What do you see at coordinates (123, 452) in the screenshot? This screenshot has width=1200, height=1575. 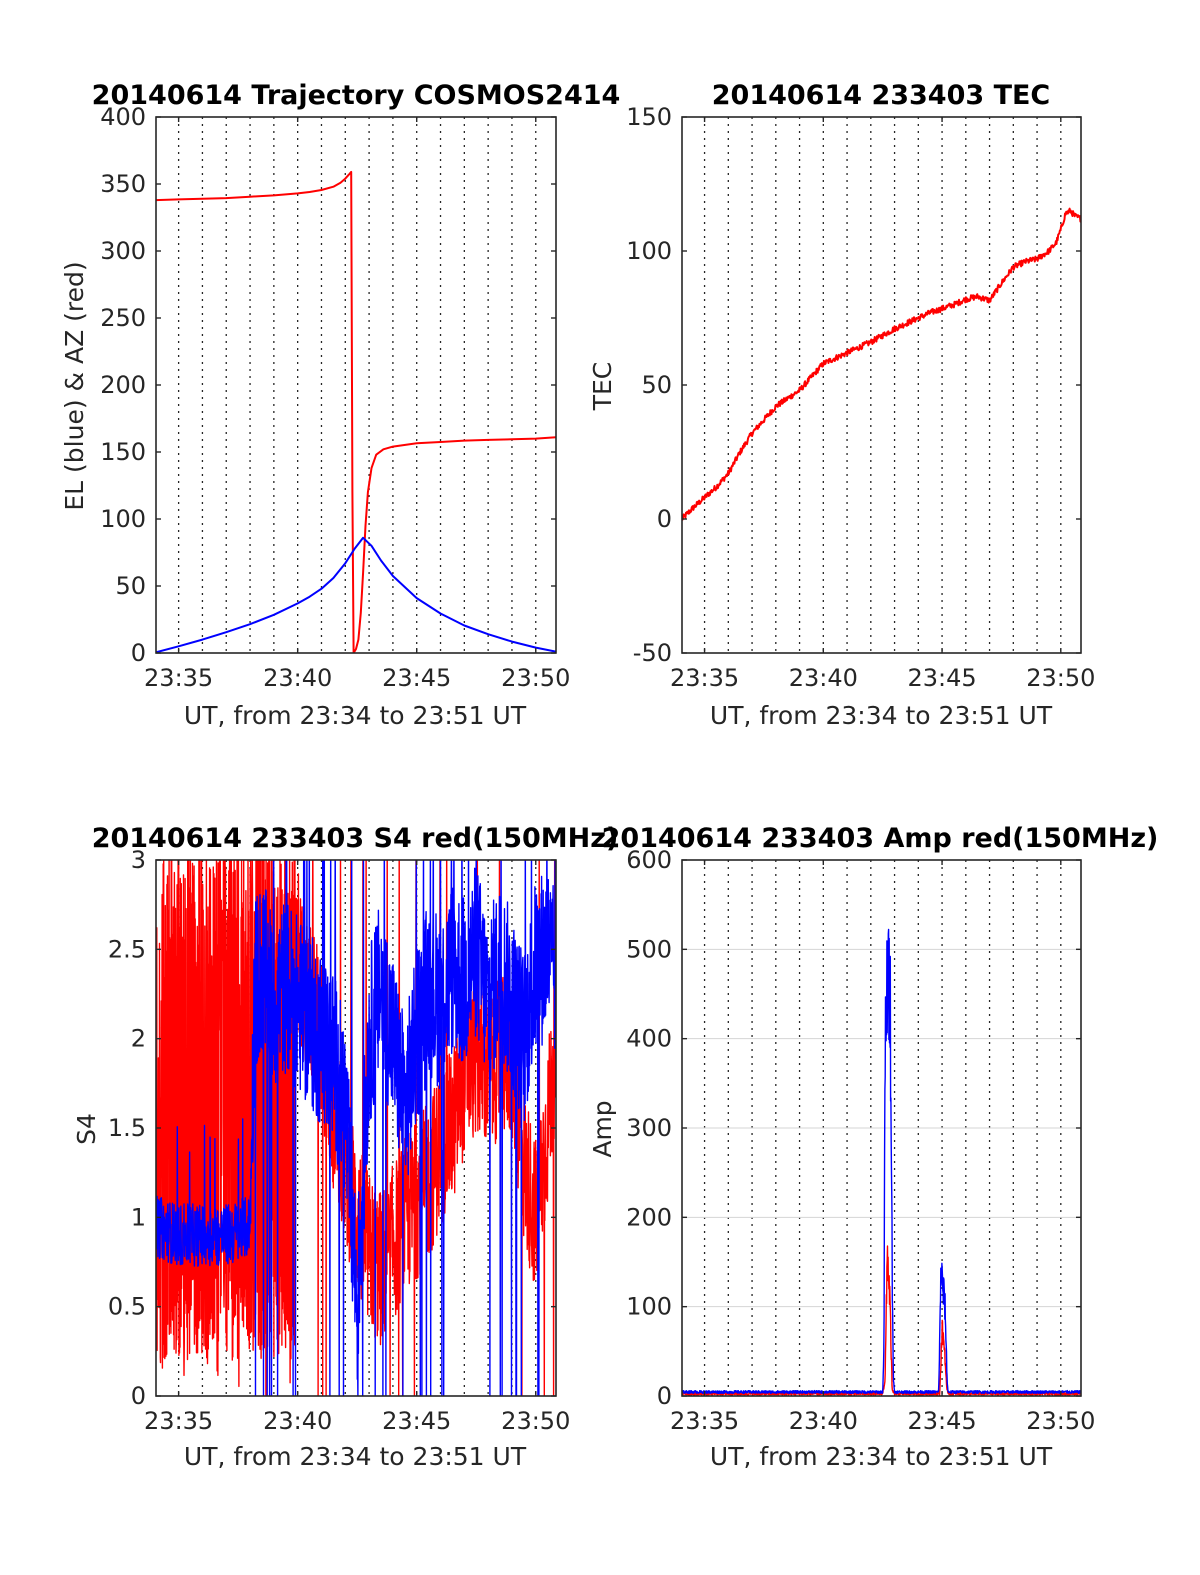 I see `trajectory-ytick-label: 150` at bounding box center [123, 452].